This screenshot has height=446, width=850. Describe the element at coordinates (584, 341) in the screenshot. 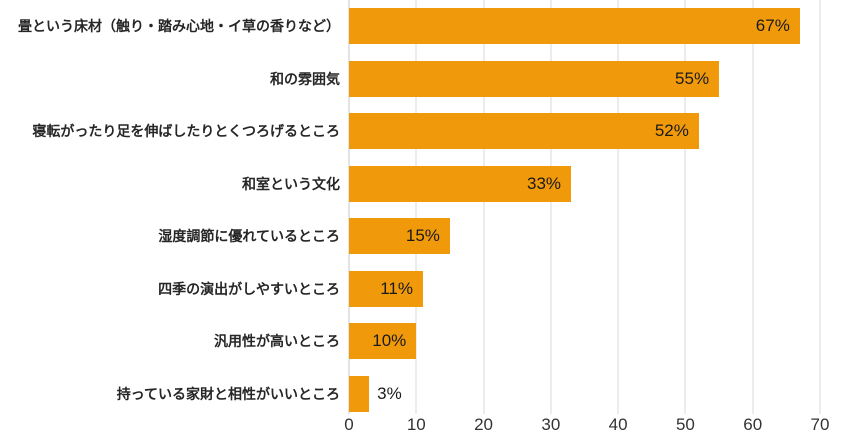

I see `bar-track: 10%` at that location.